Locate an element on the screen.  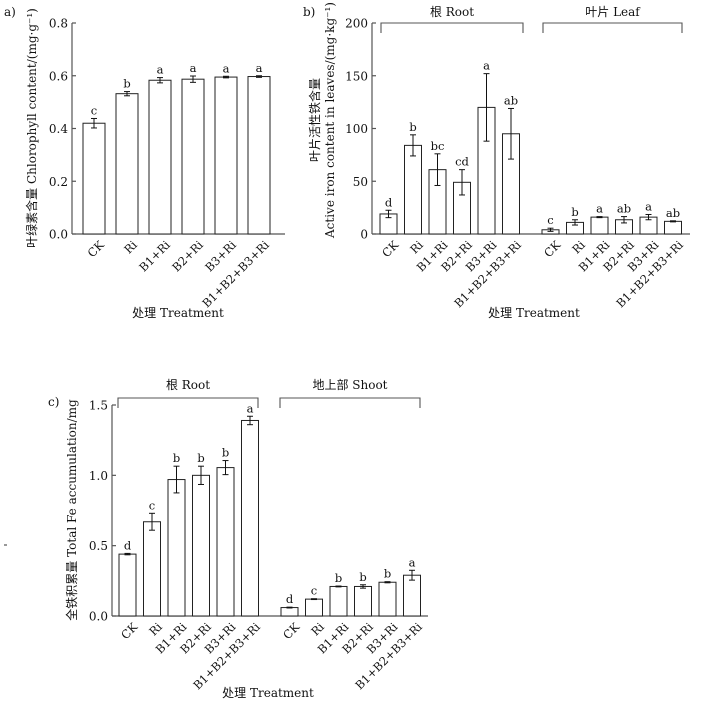
y-tick-label: 0 is located at coordinates (364, 235).